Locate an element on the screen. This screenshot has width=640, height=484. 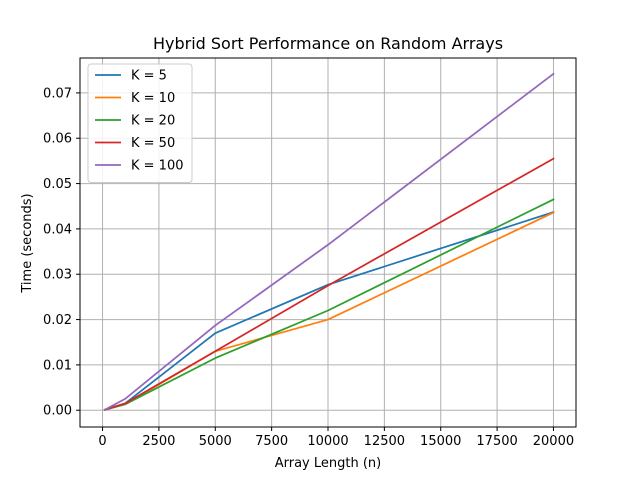
y-tick-label: 0.07 is located at coordinates (57, 93).